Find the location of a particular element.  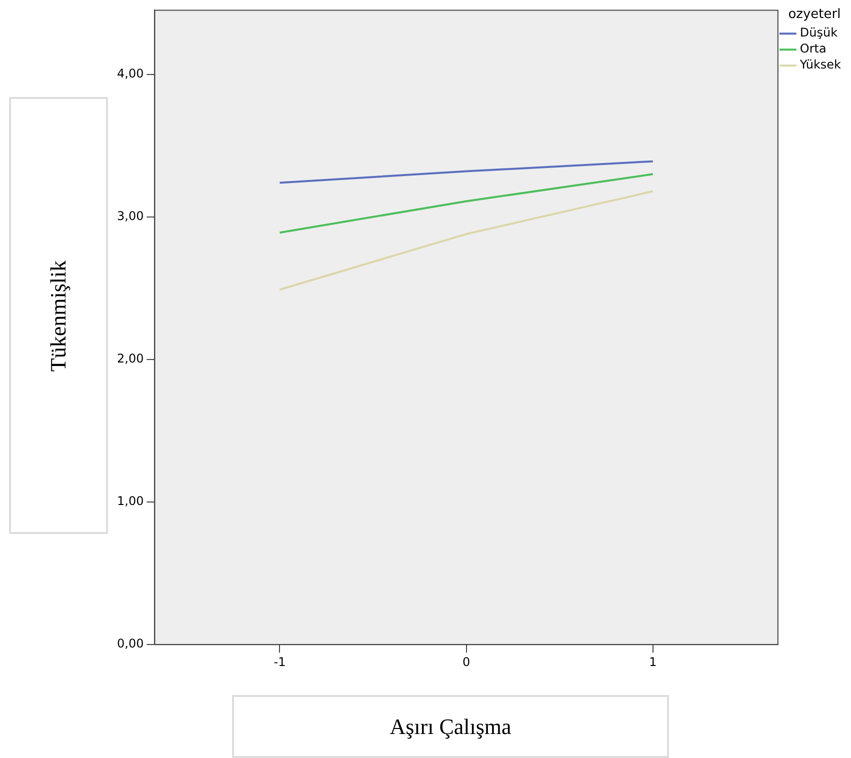

x-tick-label: -1 is located at coordinates (280, 661).